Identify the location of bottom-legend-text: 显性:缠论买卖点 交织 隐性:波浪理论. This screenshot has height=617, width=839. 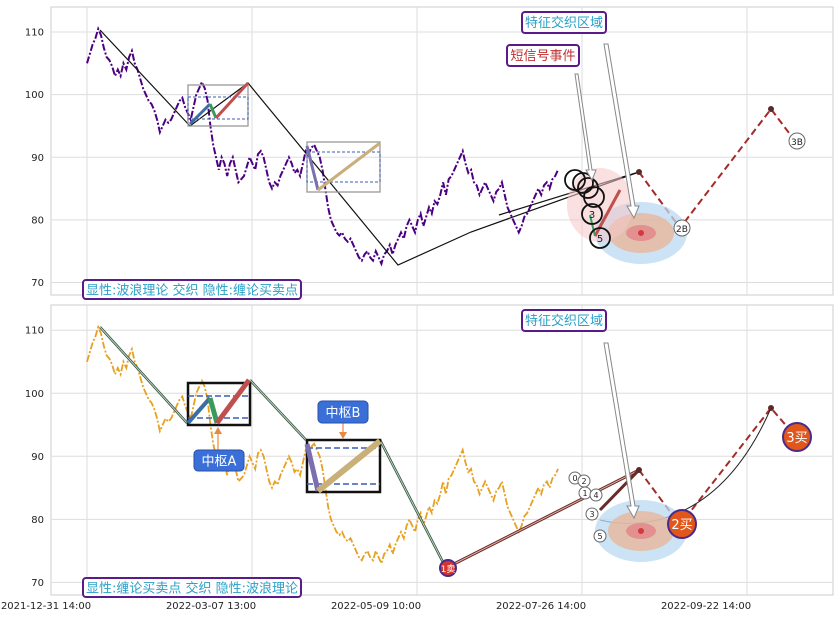
(192, 589).